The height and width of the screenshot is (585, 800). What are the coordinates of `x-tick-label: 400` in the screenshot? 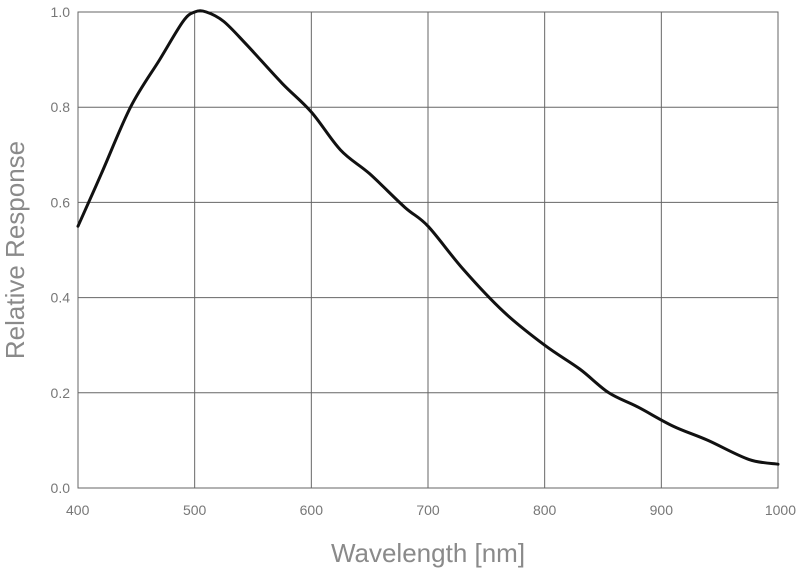 It's located at (78, 510).